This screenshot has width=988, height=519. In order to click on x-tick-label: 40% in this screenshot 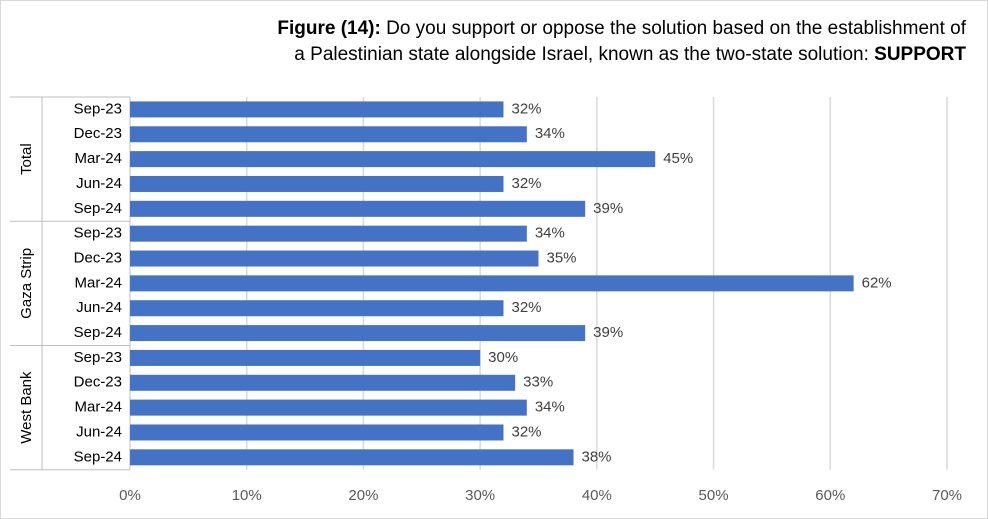, I will do `click(597, 495)`.